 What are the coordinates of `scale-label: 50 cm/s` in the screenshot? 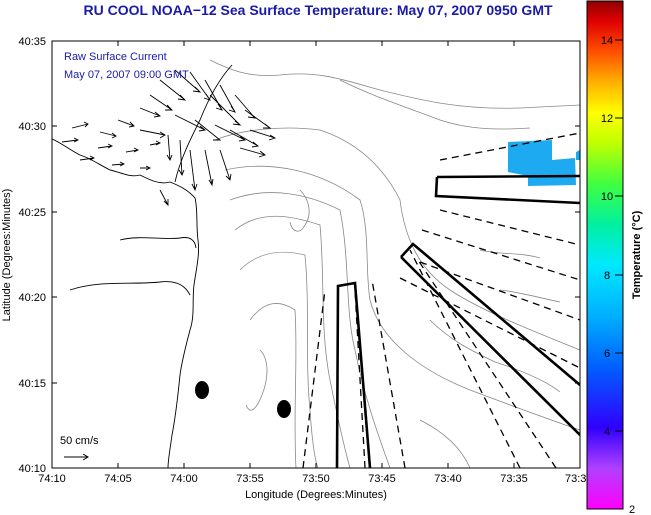 It's located at (79, 441).